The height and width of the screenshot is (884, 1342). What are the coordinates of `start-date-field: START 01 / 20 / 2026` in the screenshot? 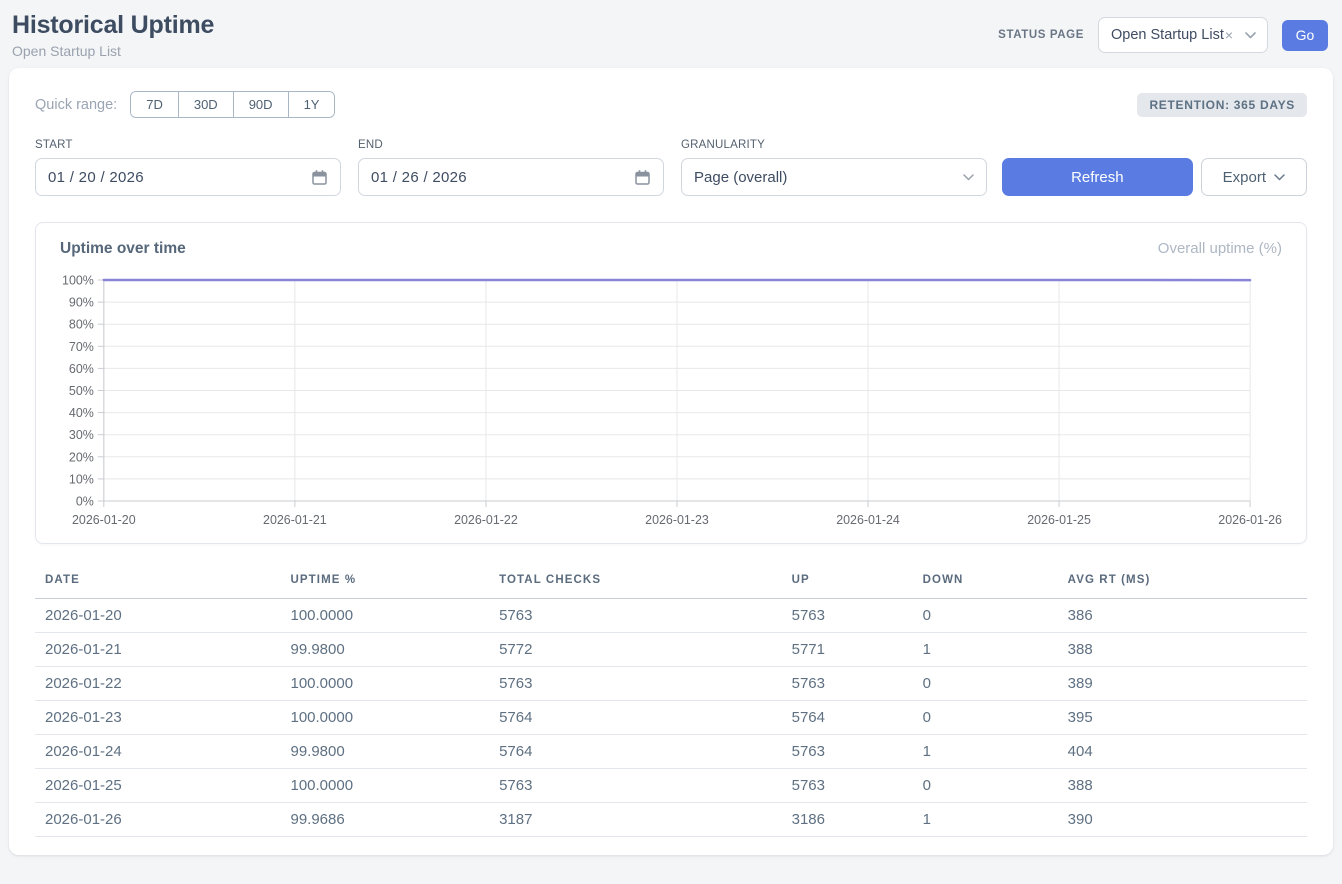 It's located at (188, 167).